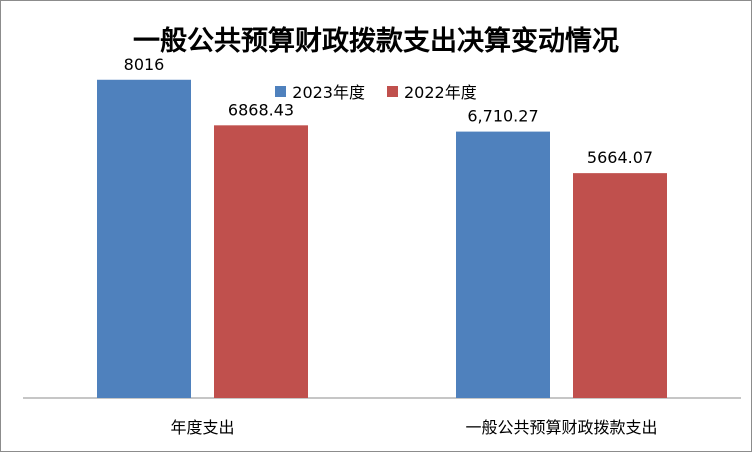 This screenshot has height=452, width=752. Describe the element at coordinates (502, 116) in the screenshot. I see `data-label-2023-1: 6,710.27` at that location.